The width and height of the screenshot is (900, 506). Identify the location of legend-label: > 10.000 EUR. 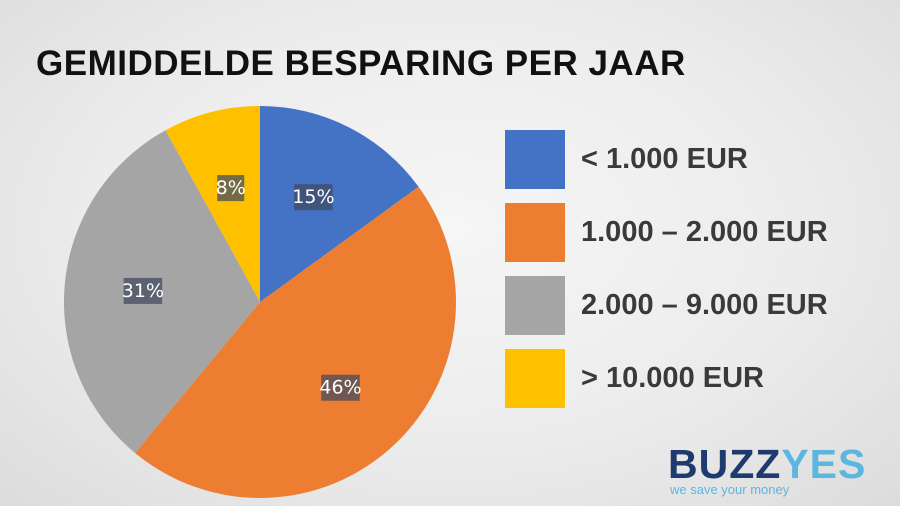
(672, 378).